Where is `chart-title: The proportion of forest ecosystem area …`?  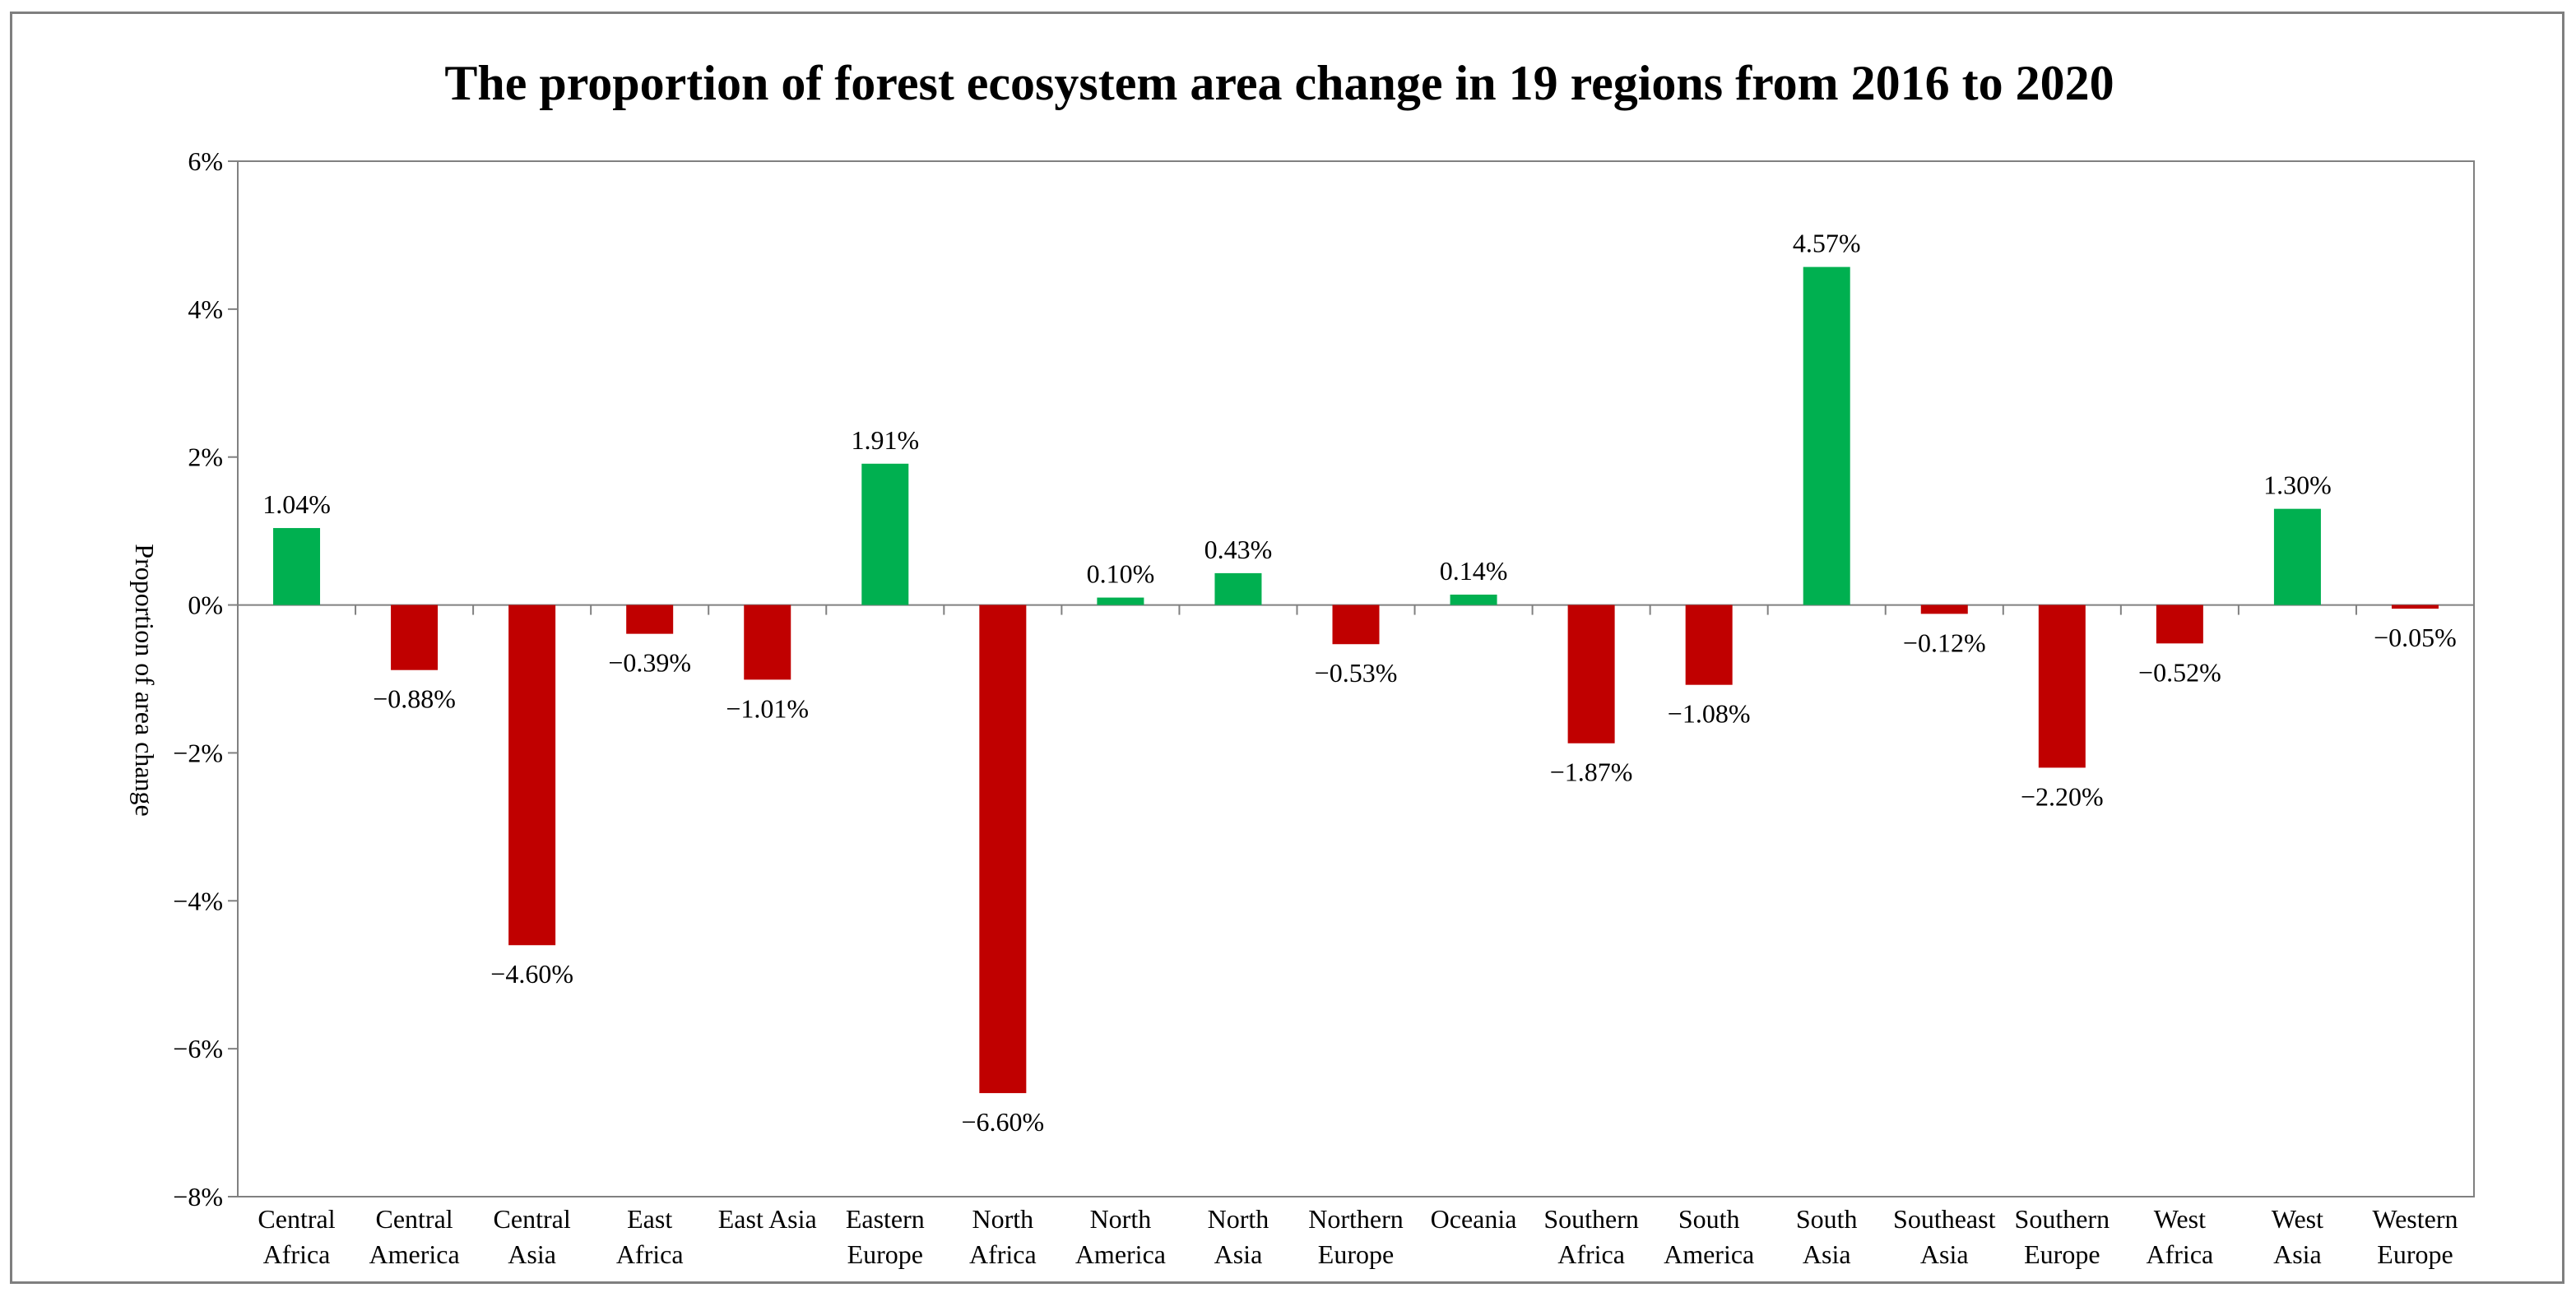 chart-title: The proportion of forest ecosystem area … is located at coordinates (1279, 83).